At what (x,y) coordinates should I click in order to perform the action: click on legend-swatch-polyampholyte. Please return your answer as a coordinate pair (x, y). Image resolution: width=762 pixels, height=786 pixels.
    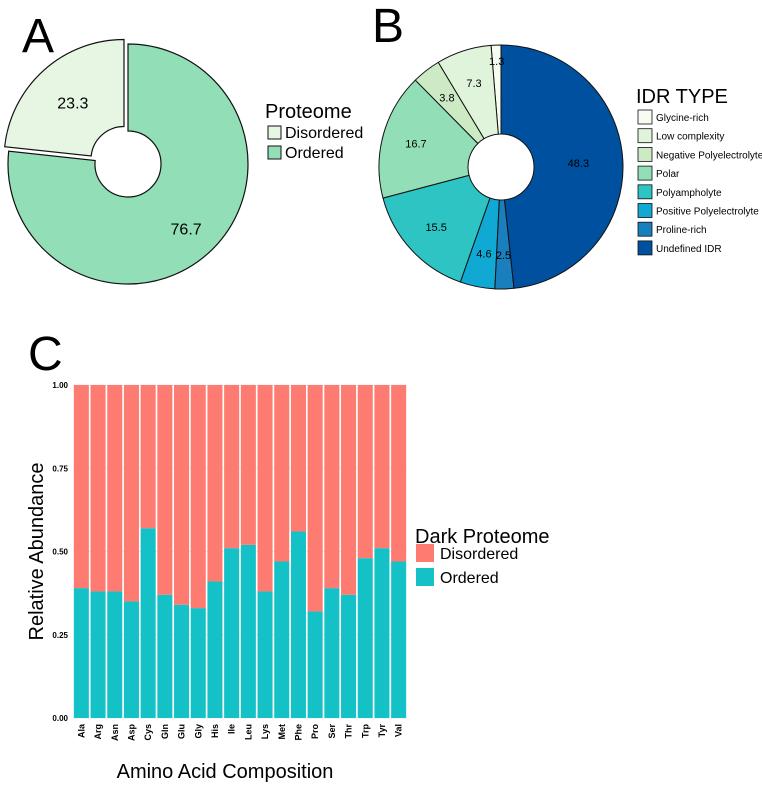
    Looking at the image, I should click on (645, 192).